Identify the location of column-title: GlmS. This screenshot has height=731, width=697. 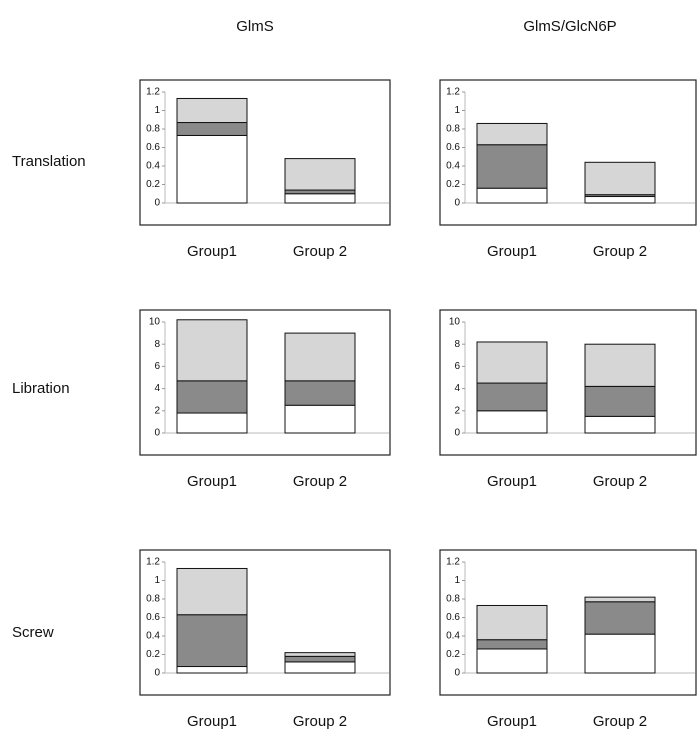
(255, 26).